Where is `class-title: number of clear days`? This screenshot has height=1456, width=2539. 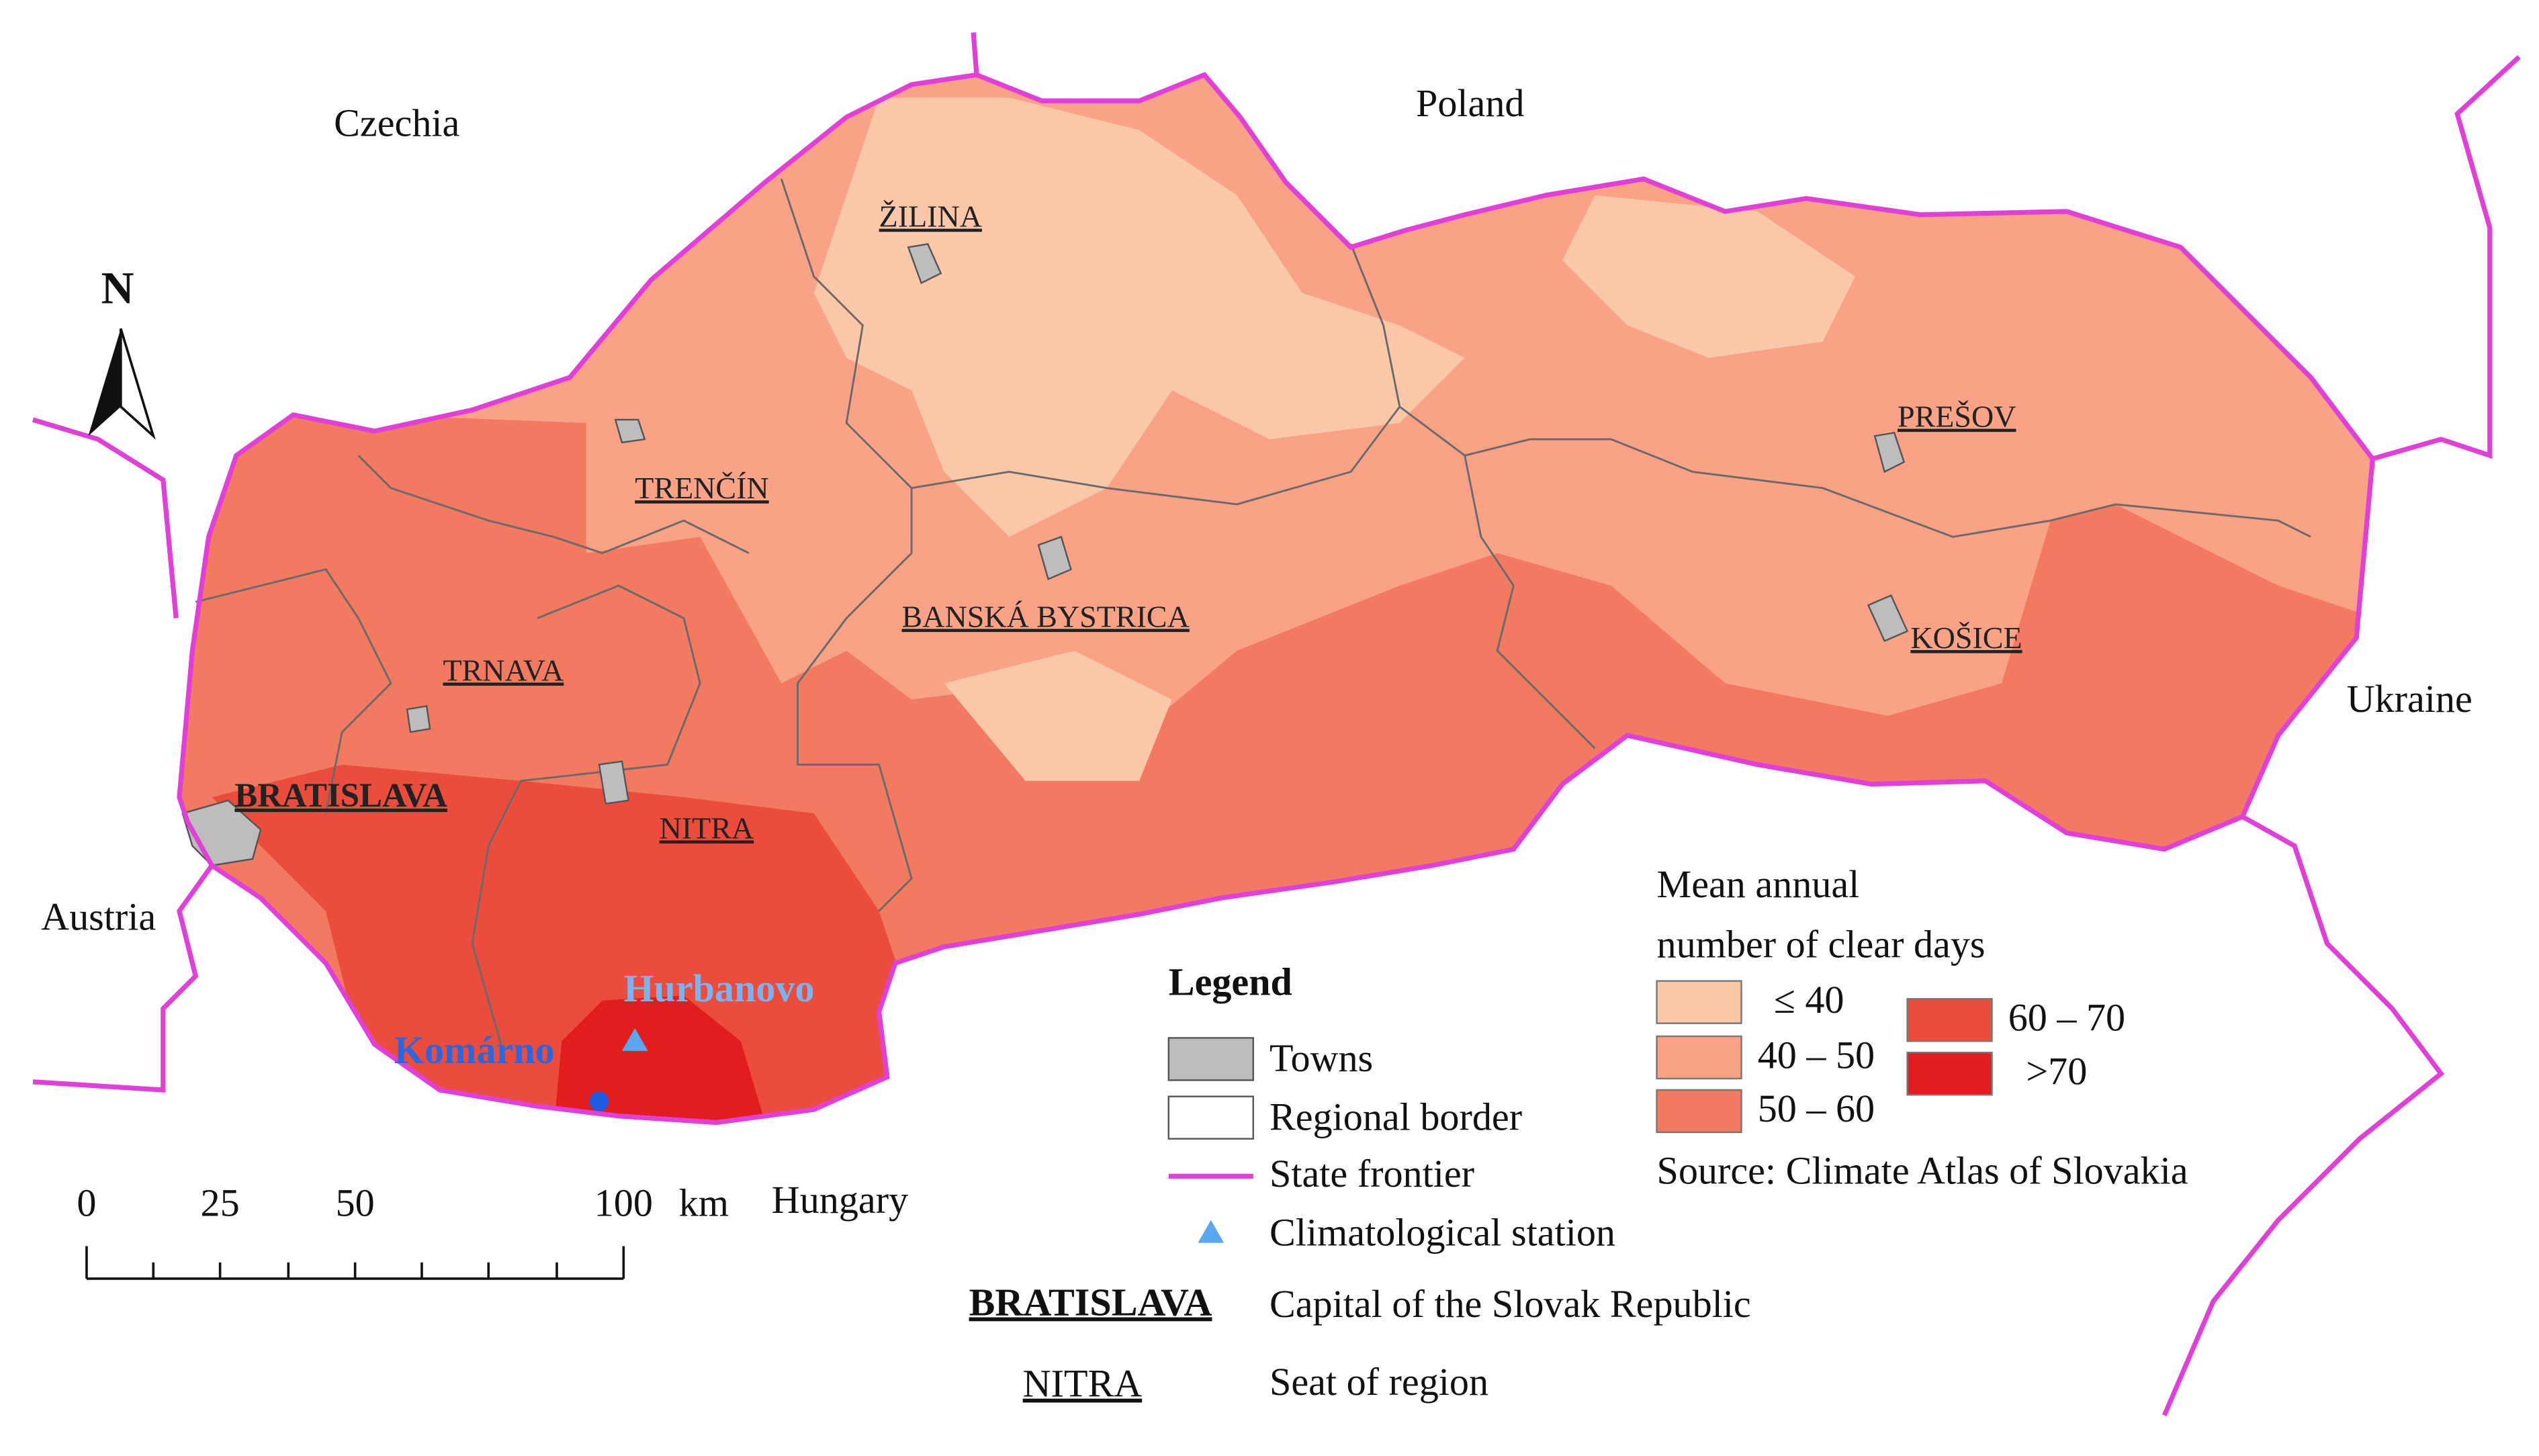 class-title: number of clear days is located at coordinates (1821, 944).